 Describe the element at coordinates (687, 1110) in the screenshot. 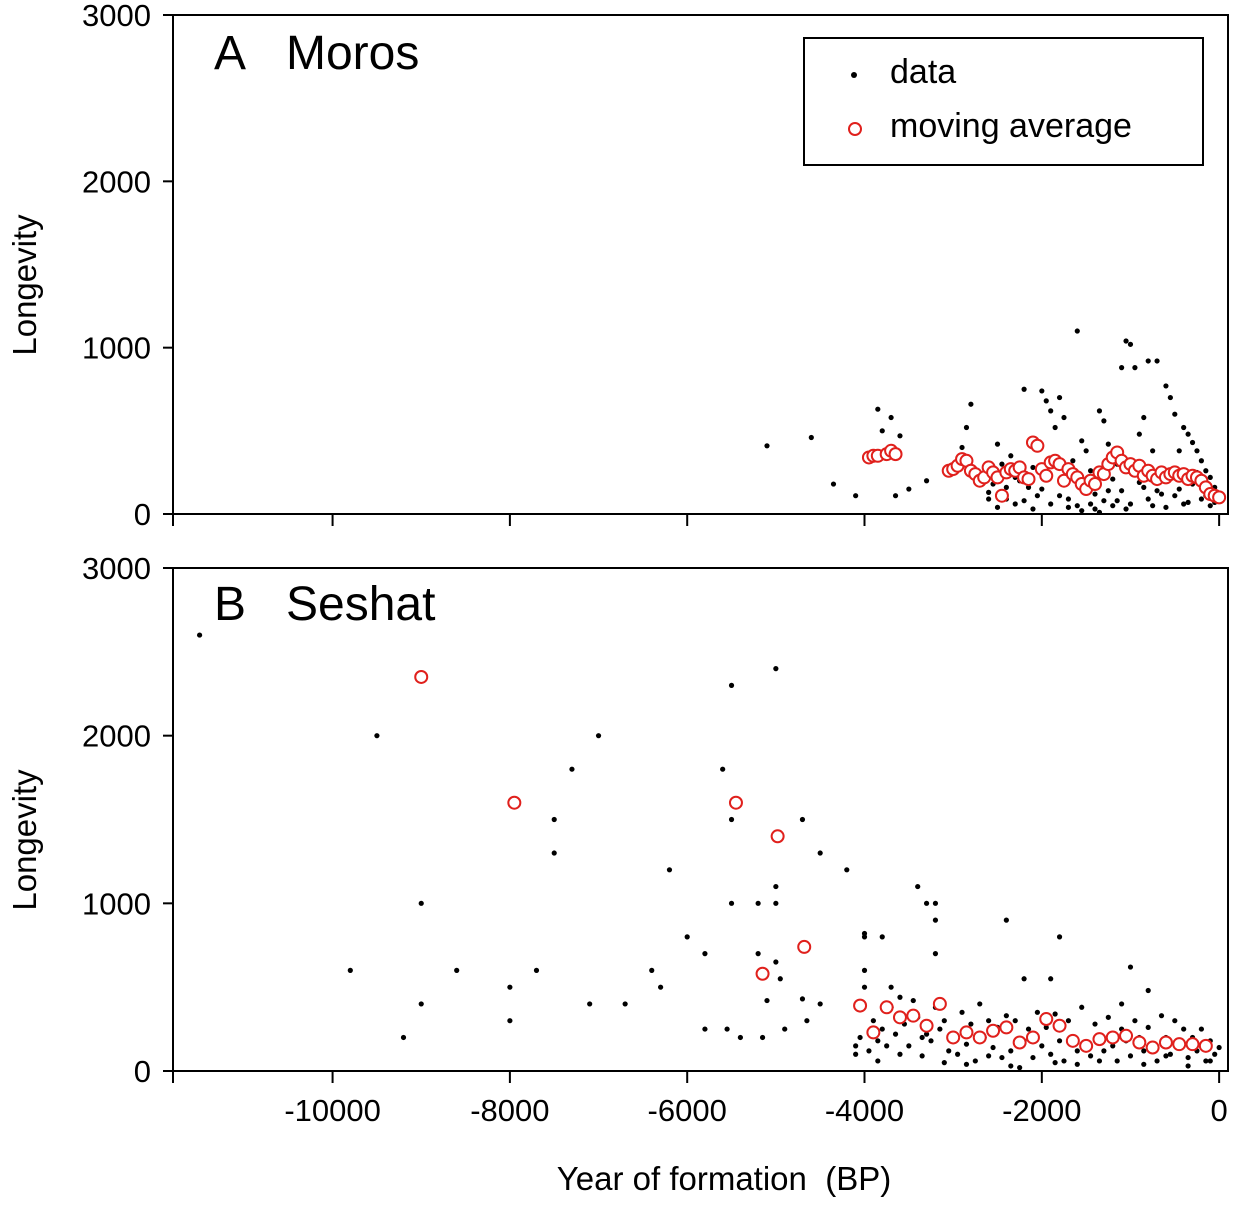

I see `x-tick-label: -6000` at that location.